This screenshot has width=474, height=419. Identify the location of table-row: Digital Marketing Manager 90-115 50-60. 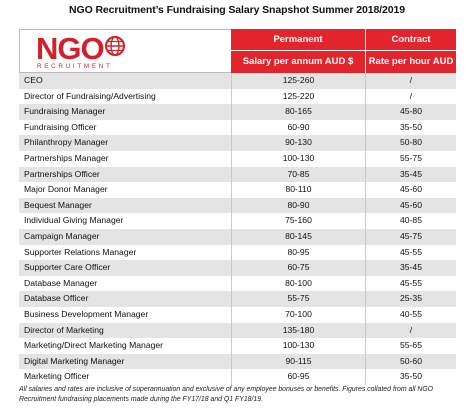
(237, 361).